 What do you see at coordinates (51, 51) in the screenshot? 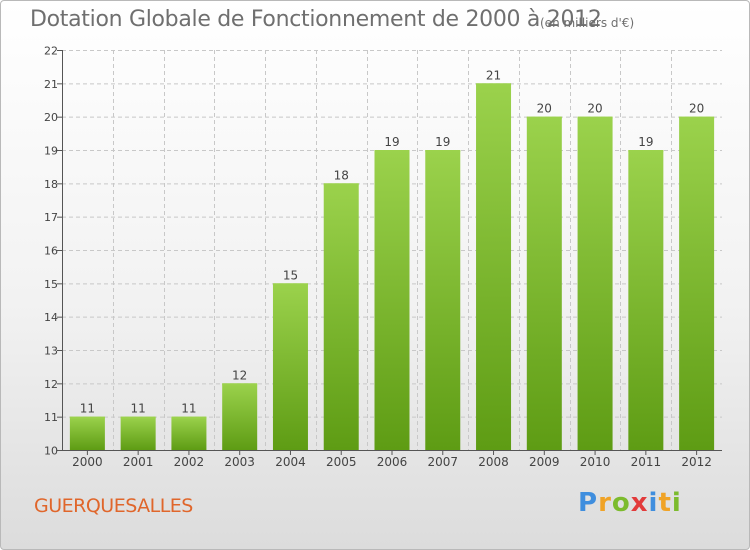
I see `y-tick-label: 22` at bounding box center [51, 51].